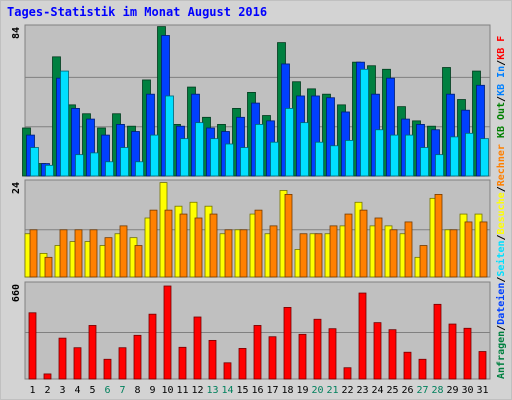  What do you see at coordinates (501, 237) in the screenshot?
I see `right-legend-item-5: /` at bounding box center [501, 237].